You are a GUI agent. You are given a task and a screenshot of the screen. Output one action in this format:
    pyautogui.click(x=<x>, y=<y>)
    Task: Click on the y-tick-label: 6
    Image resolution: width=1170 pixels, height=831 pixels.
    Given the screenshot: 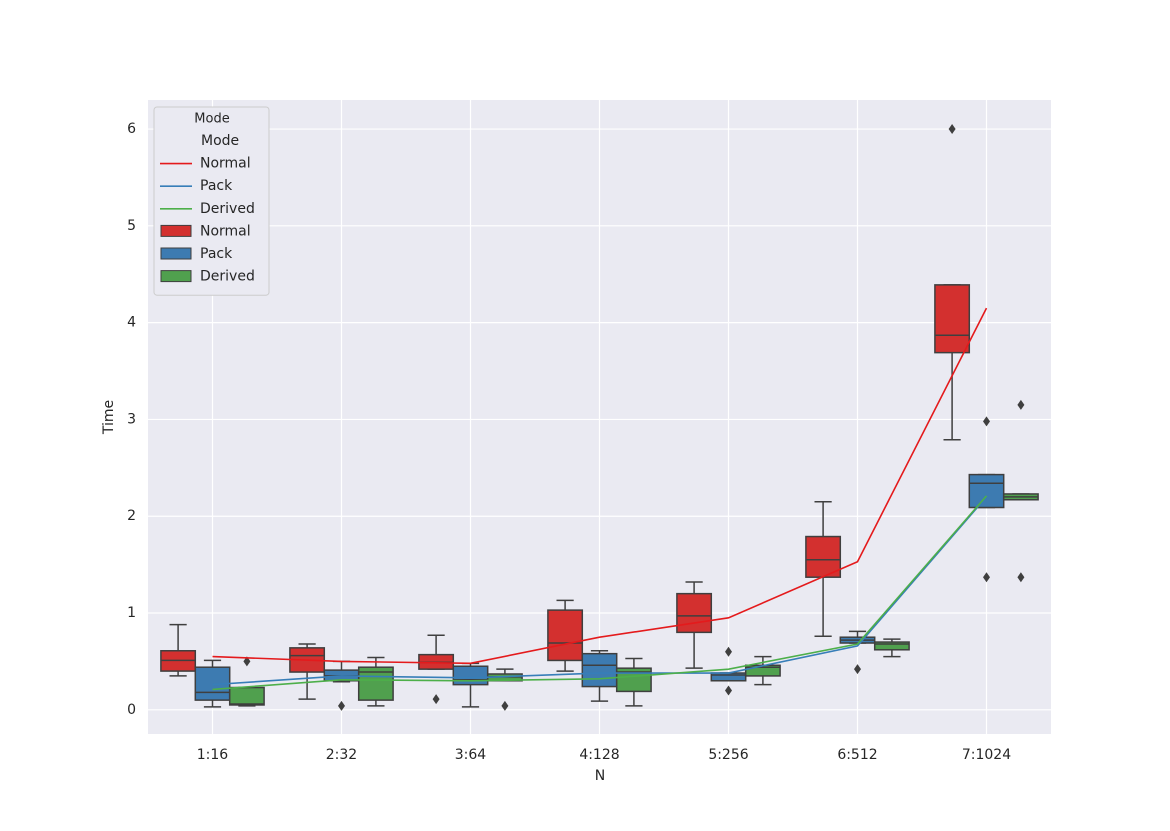 What is the action you would take?
    pyautogui.click(x=131, y=129)
    